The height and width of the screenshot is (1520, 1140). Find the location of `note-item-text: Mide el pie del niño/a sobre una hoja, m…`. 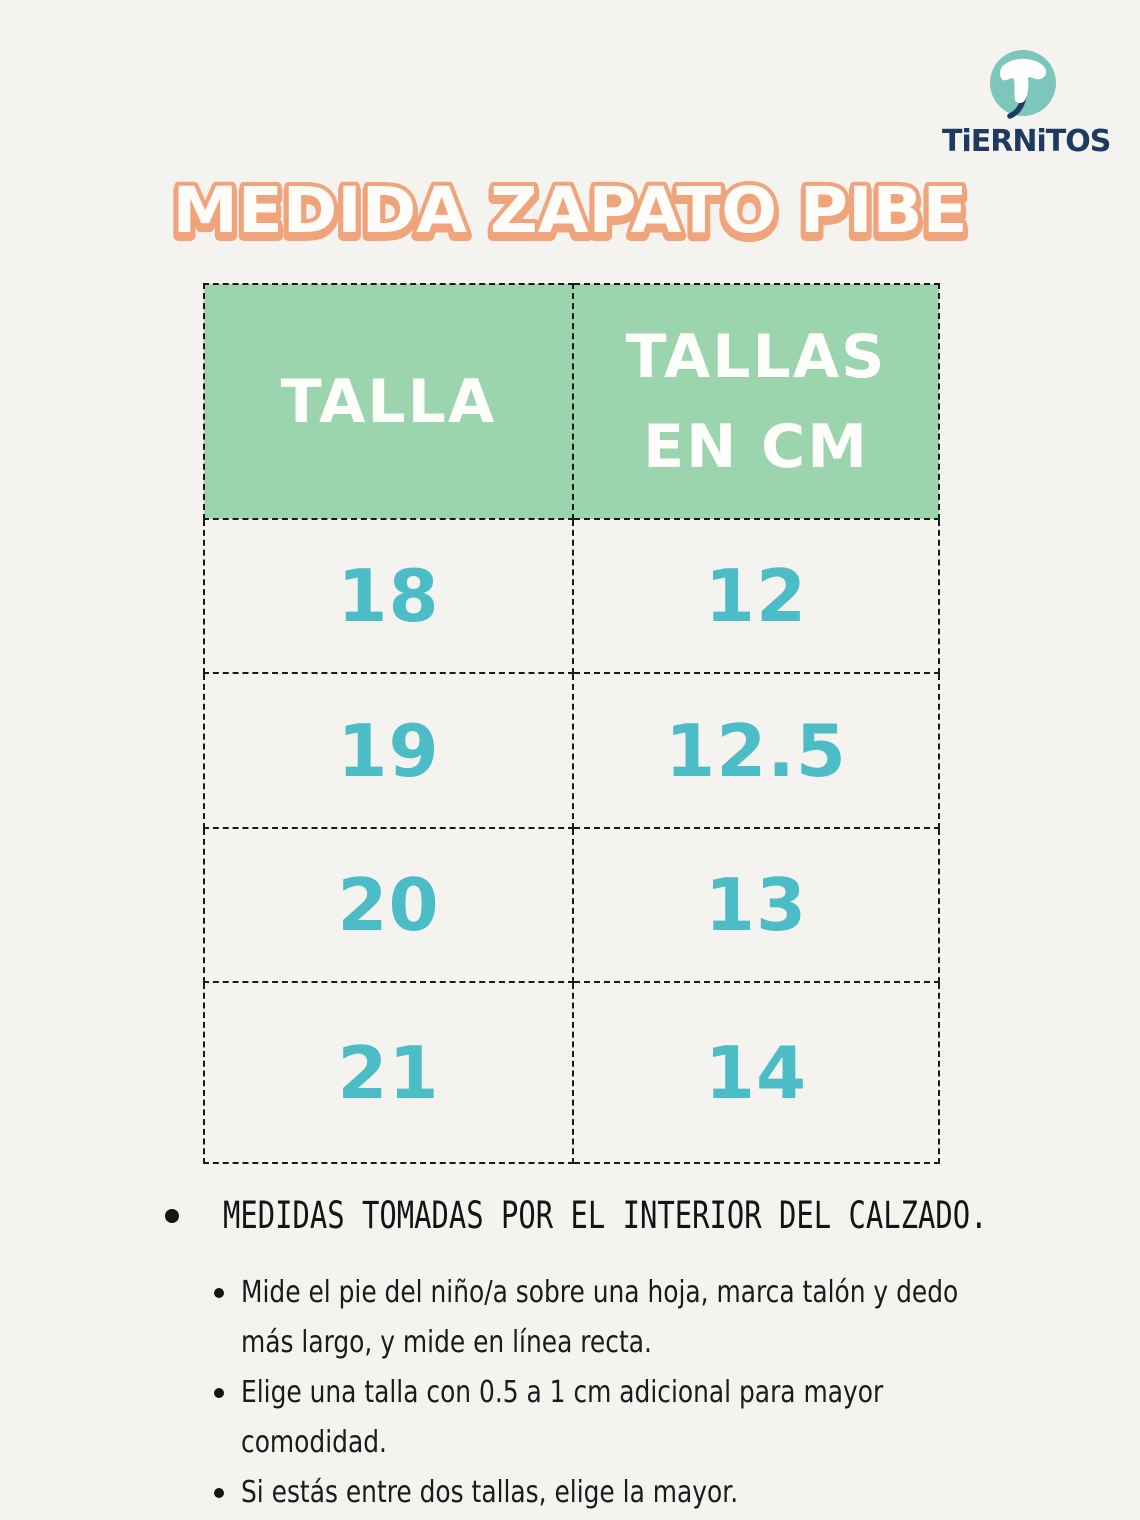

note-item-text: Mide el pie del niño/a sobre una hoja, m… is located at coordinates (600, 1317).